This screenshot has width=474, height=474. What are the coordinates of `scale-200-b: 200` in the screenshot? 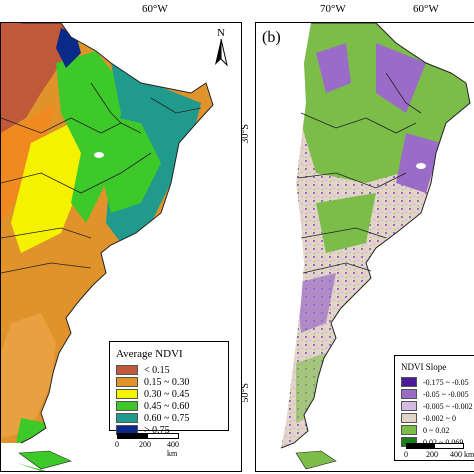 It's located at (432, 454).